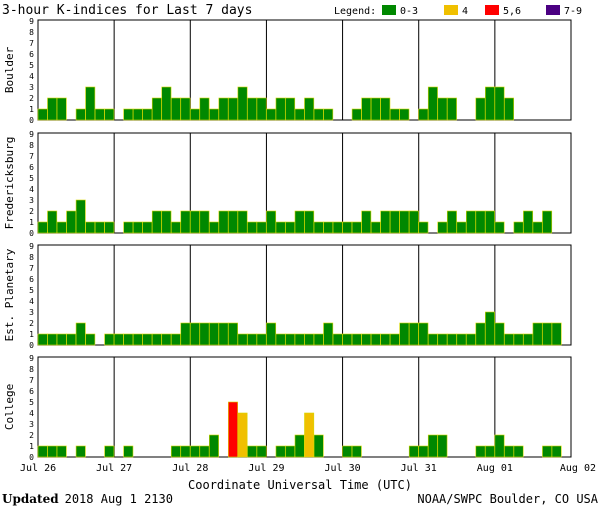 This screenshot has width=600, height=510. Describe the element at coordinates (512, 11) in the screenshot. I see `legend-entry-5-6: 5,6` at that location.